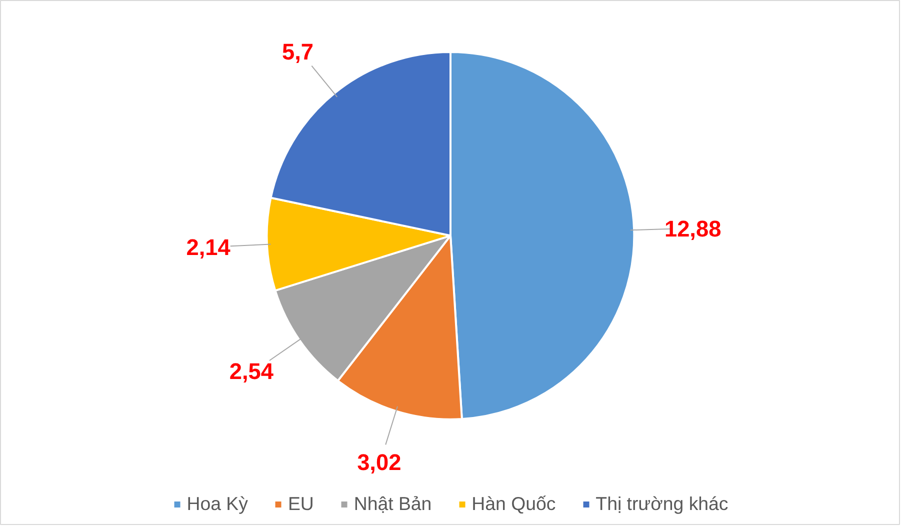 Image resolution: width=902 pixels, height=527 pixels. I want to click on legend-label: EU, so click(301, 504).